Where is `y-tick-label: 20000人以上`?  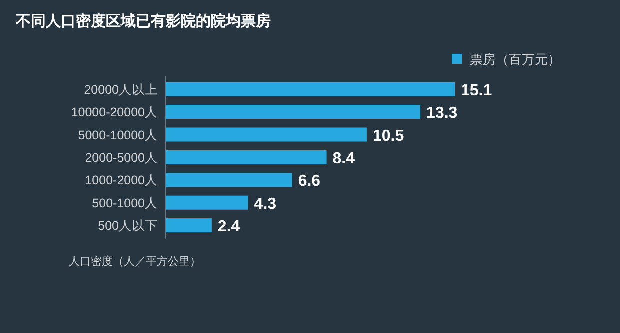 y-tick-label: 20000人以上 is located at coordinates (121, 89).